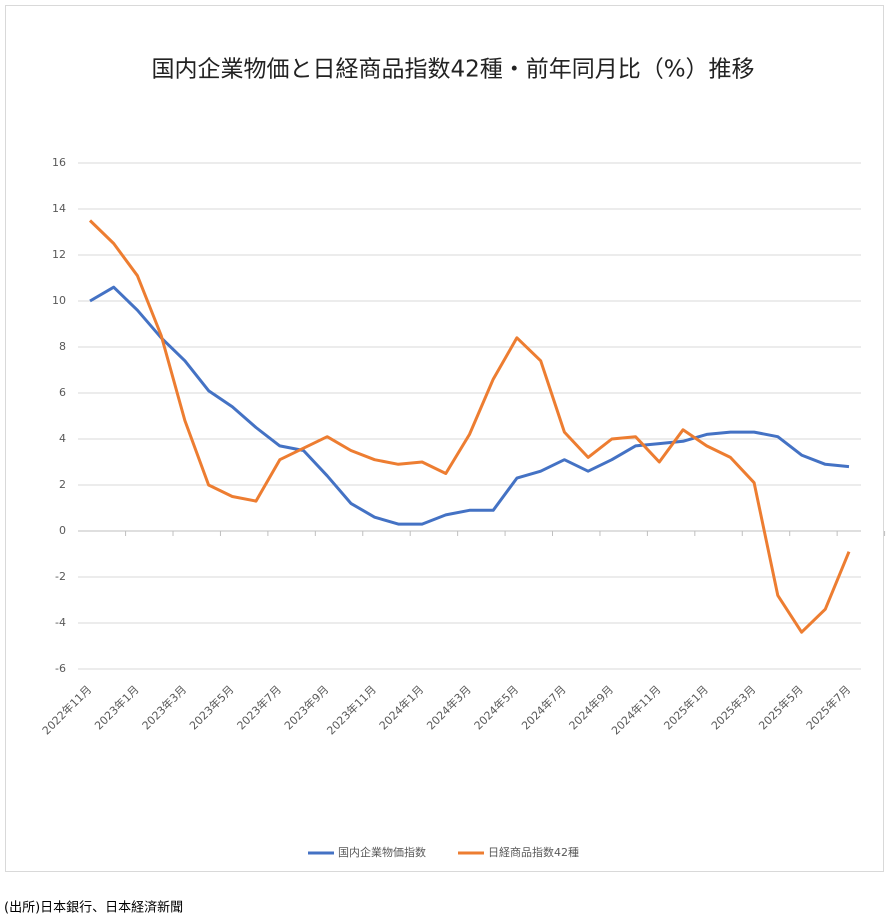 This screenshot has width=886, height=921. Describe the element at coordinates (59, 208) in the screenshot. I see `y-tick-label: 14` at that location.